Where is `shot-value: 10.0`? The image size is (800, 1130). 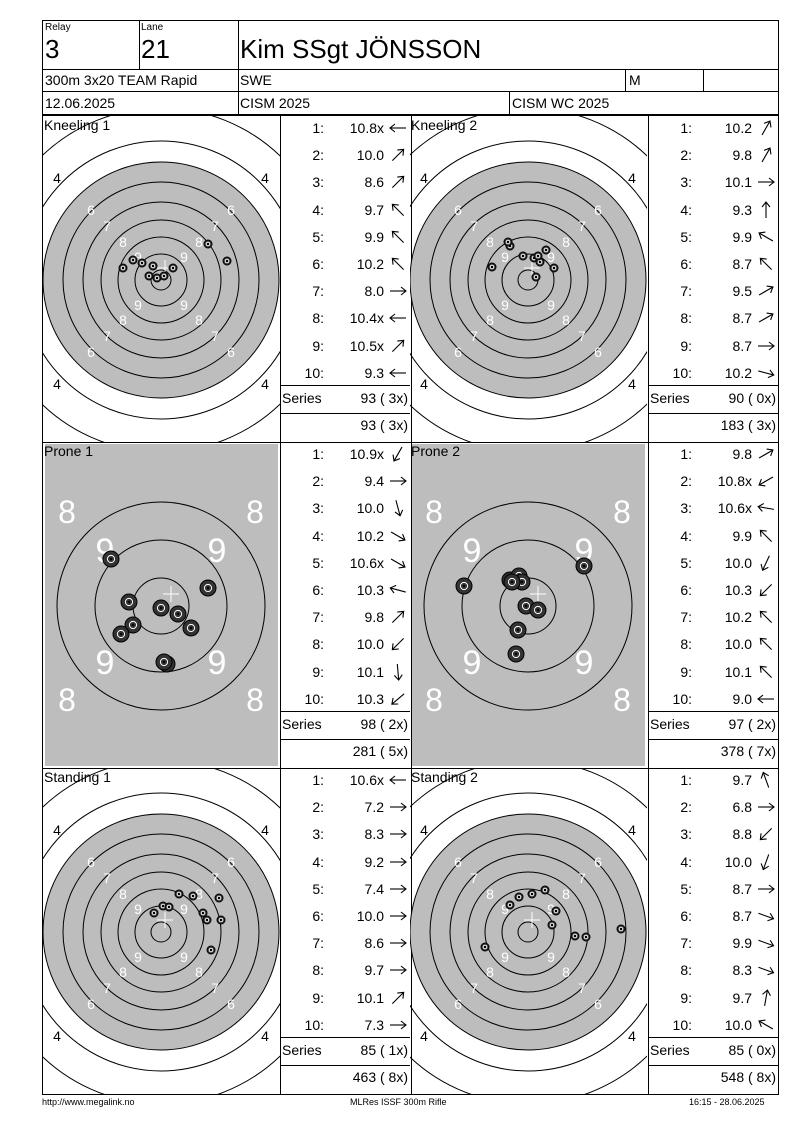
shot-value: 10.0 is located at coordinates (738, 861).